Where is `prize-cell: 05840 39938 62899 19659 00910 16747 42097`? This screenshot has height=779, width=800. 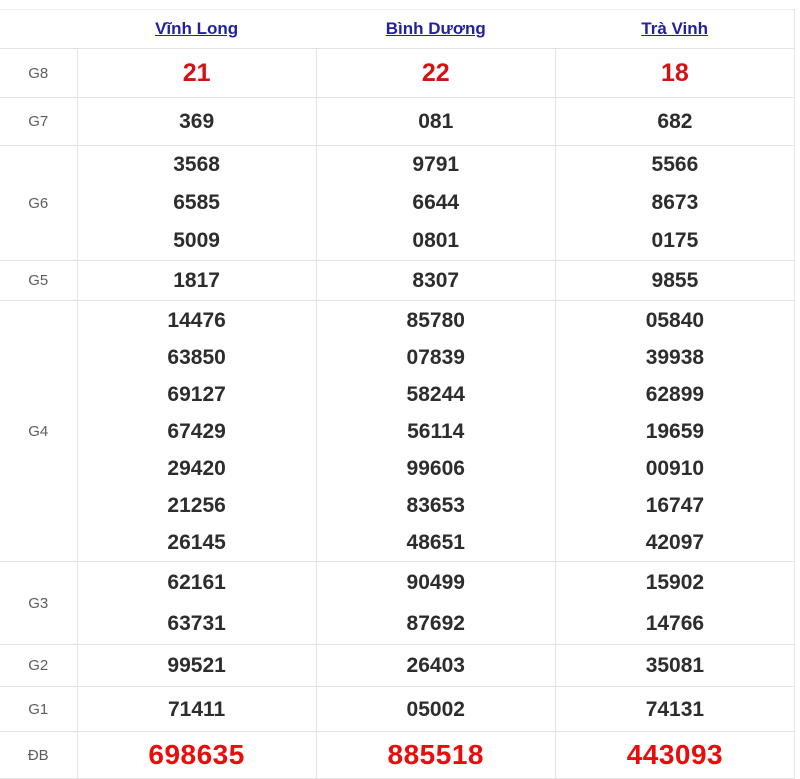
prize-cell: 05840 39938 62899 19659 00910 16747 42097 is located at coordinates (674, 431).